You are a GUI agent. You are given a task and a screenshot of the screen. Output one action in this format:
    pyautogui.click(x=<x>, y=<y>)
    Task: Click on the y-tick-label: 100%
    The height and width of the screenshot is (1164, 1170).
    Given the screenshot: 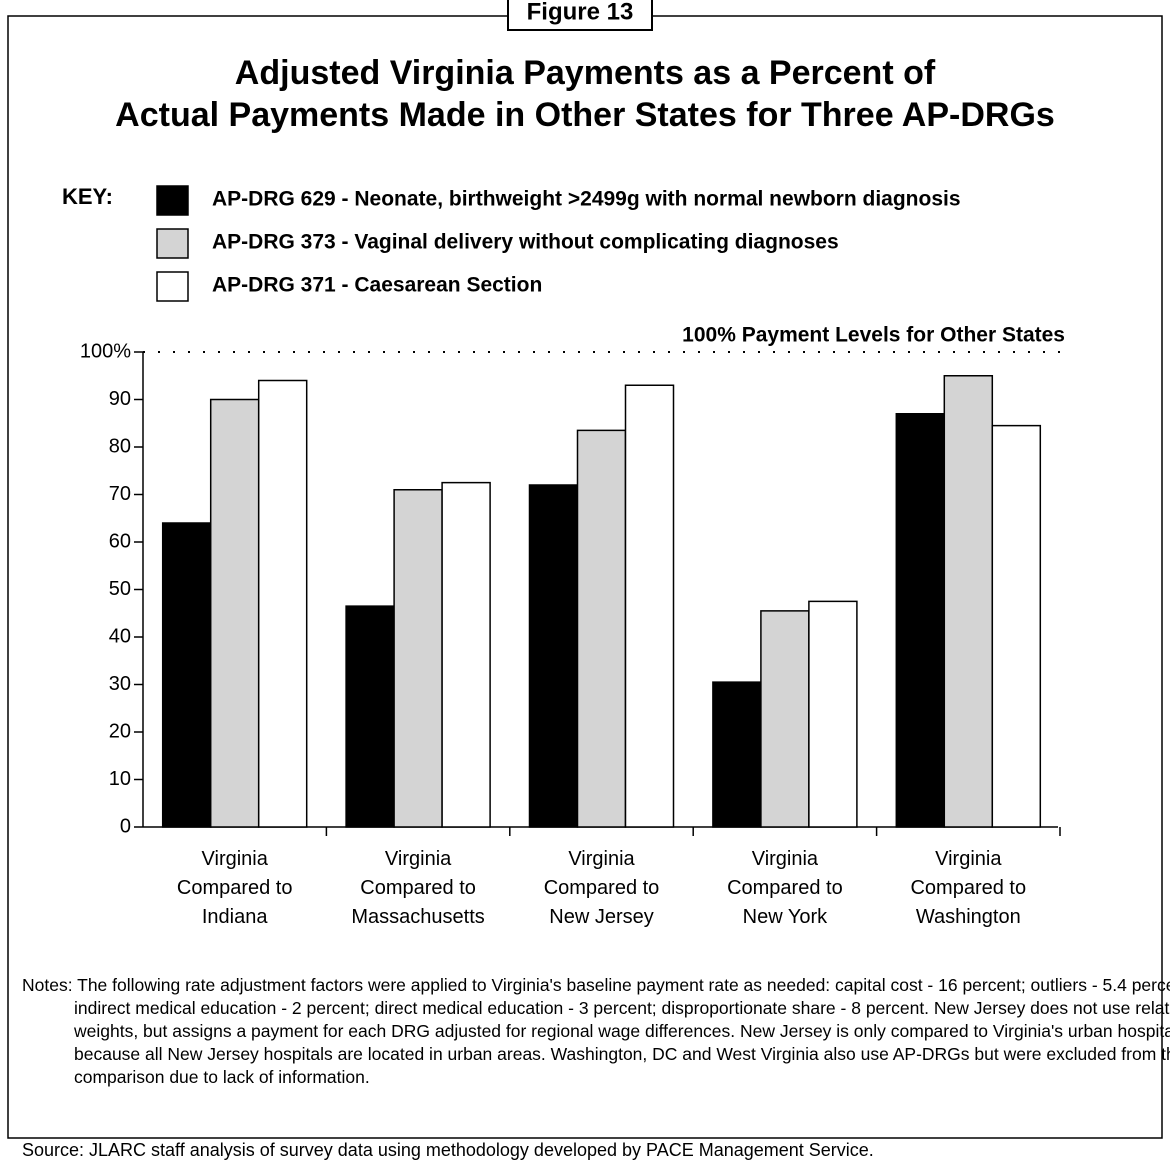 What is the action you would take?
    pyautogui.click(x=105, y=351)
    